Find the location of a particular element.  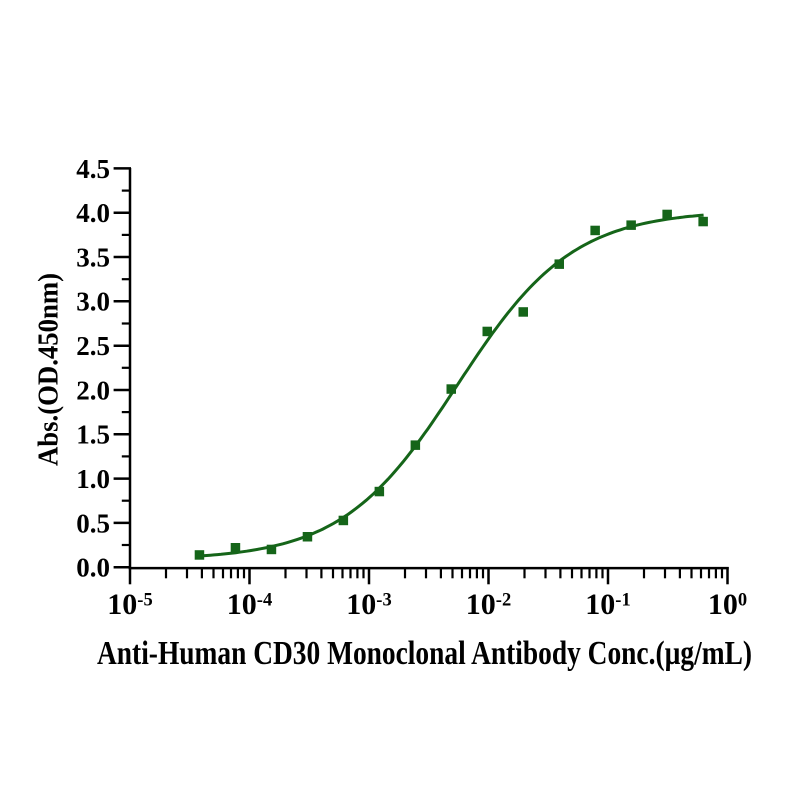

svg-text: 4.0 is located at coordinates (93, 213).